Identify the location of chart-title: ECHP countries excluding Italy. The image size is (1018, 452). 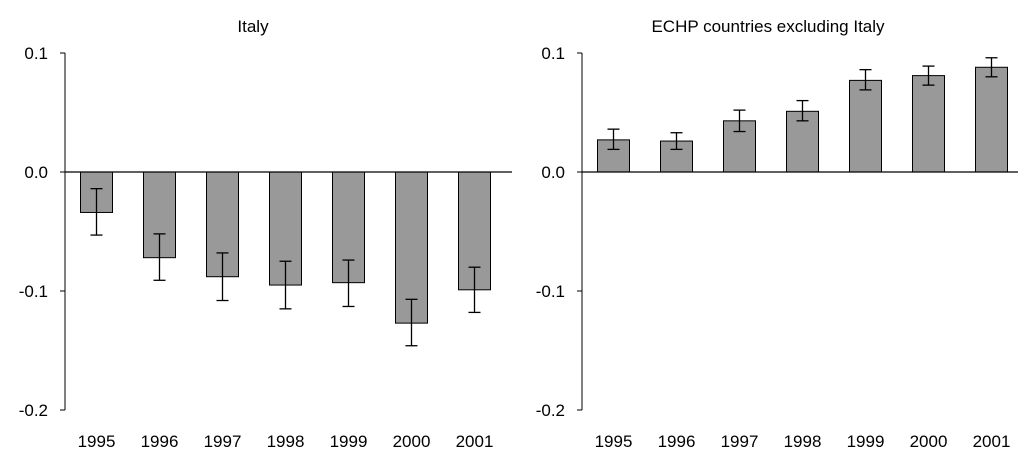
(768, 26).